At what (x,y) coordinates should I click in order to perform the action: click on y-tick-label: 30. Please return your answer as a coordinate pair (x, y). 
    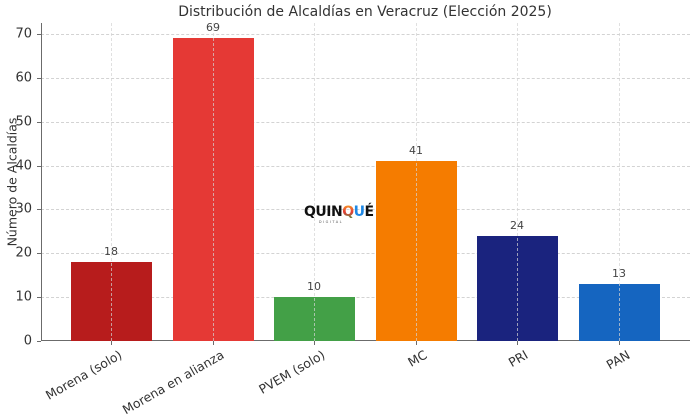
    Looking at the image, I should click on (23, 209).